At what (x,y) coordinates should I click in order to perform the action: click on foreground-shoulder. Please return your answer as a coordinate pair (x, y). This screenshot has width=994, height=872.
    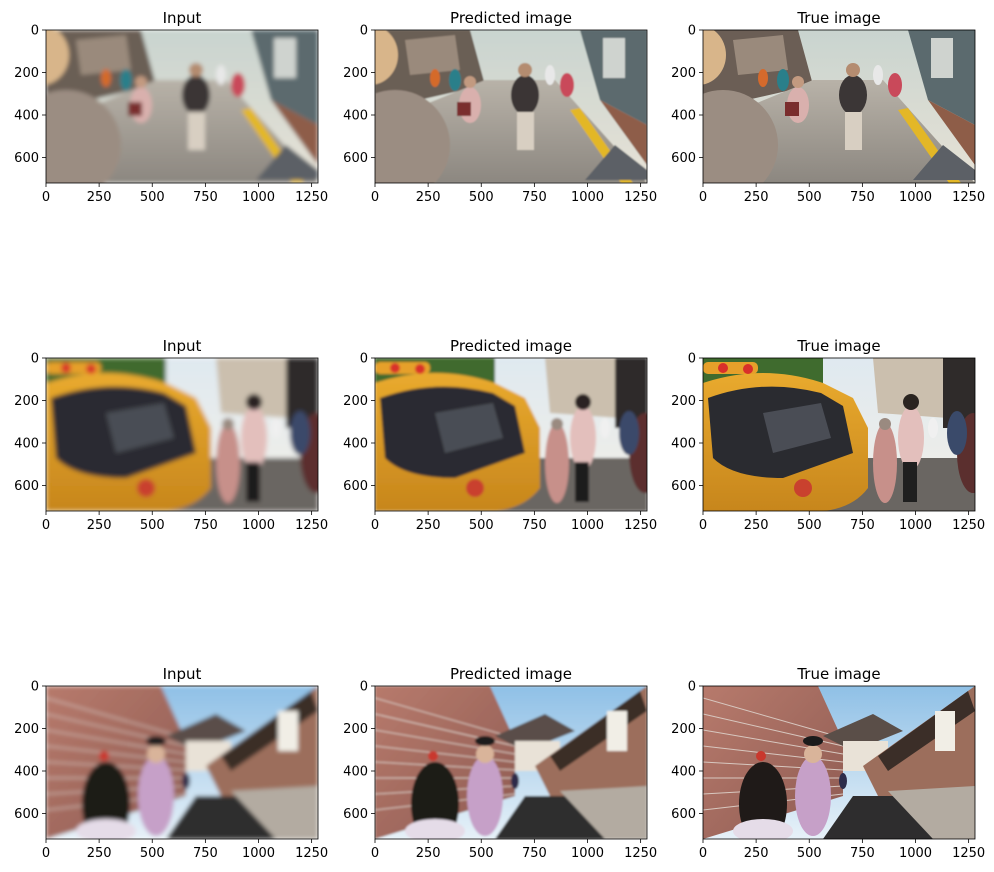
    Looking at the image, I should click on (412, 136).